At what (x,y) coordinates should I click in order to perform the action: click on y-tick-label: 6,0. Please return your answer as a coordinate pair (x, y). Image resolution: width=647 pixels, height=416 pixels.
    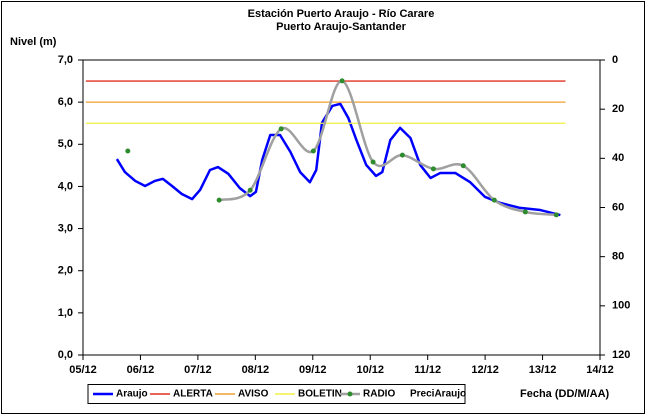
    Looking at the image, I should click on (65, 102).